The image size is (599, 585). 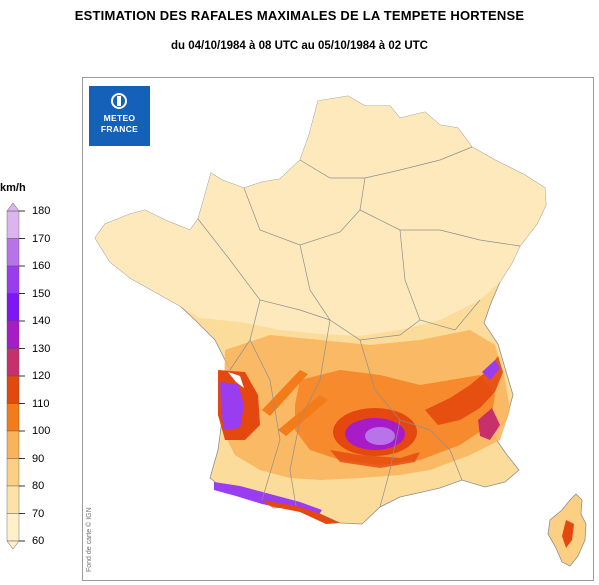 I want to click on logo-line-2: FRANCE, so click(x=119, y=129).